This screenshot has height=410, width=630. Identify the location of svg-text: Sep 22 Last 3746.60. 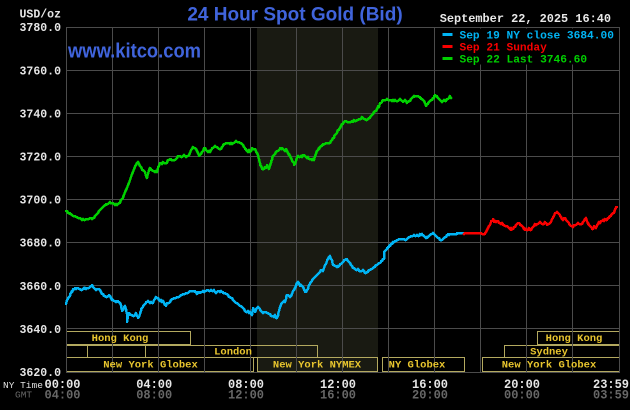
(524, 60).